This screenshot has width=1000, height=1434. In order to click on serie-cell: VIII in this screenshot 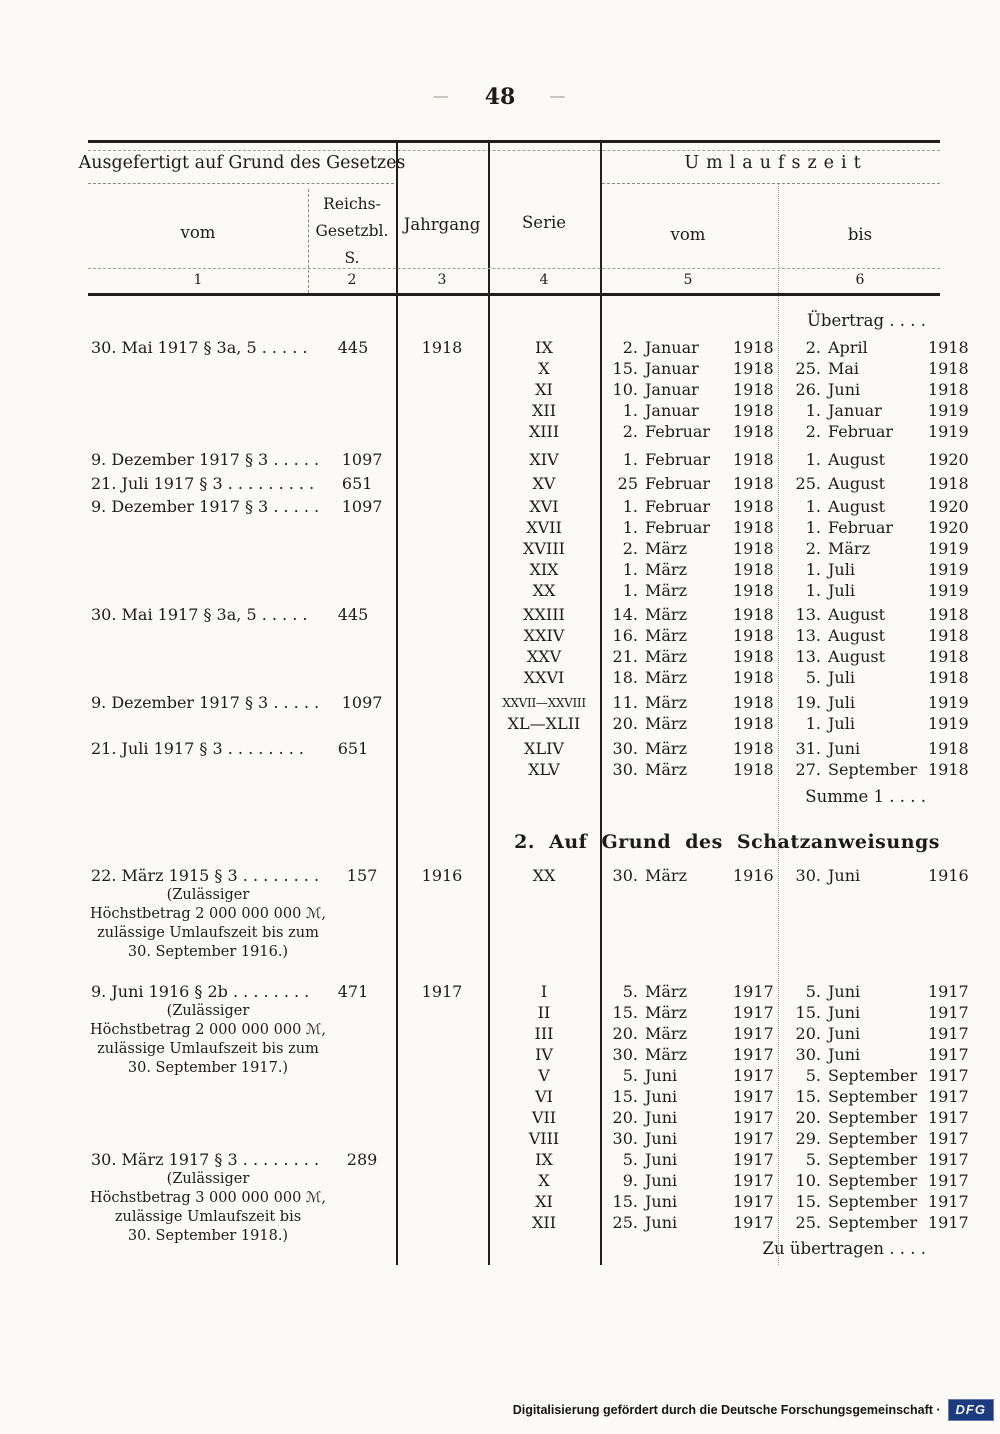, I will do `click(544, 1138)`.